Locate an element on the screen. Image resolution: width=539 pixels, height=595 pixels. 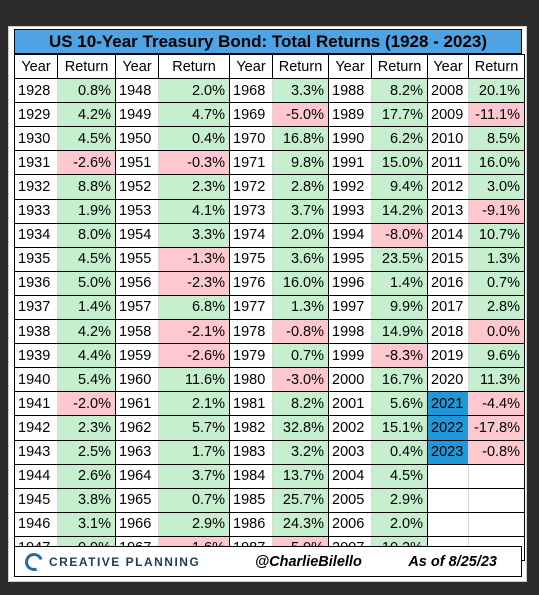
return-cell: 4.7% is located at coordinates (194, 115).